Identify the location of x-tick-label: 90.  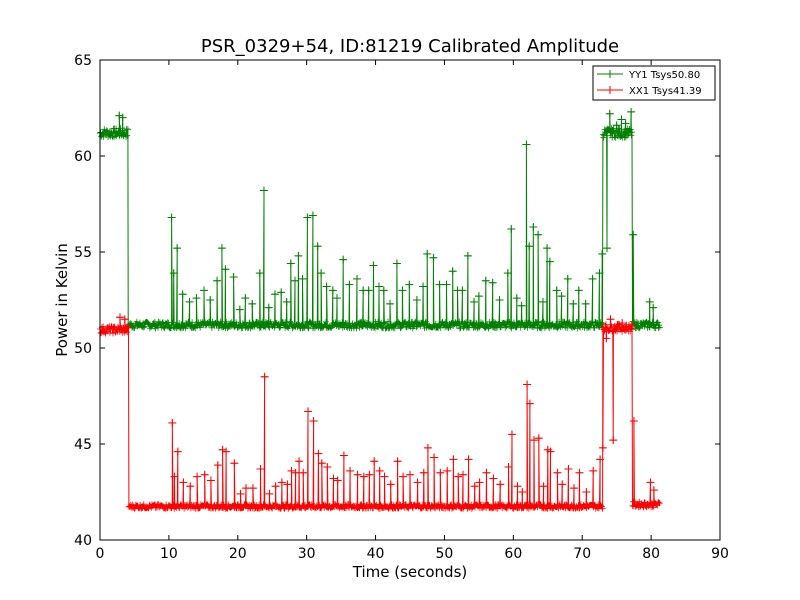
(720, 554).